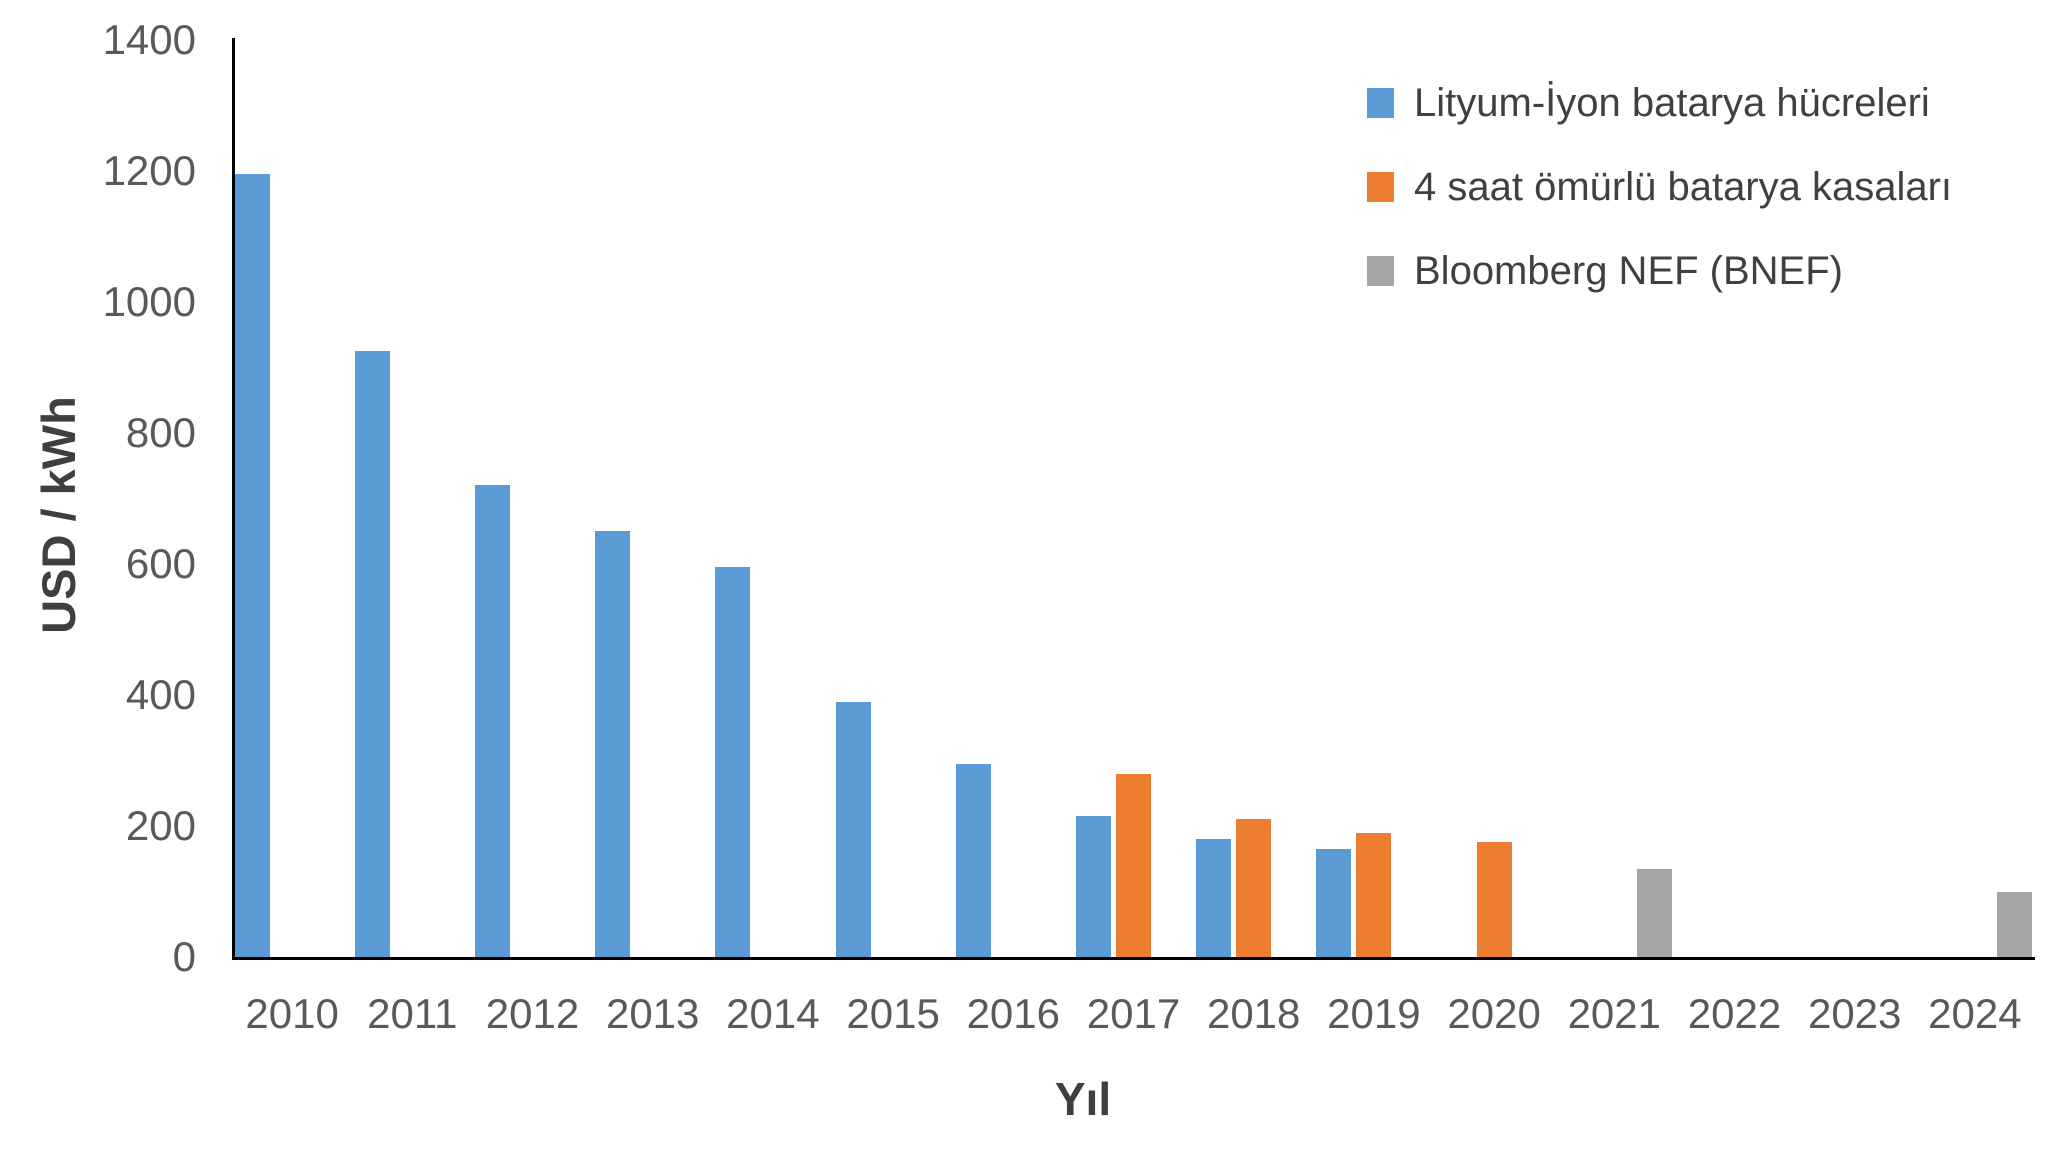  Describe the element at coordinates (160, 563) in the screenshot. I see `y-tick-label-600: 600` at that location.